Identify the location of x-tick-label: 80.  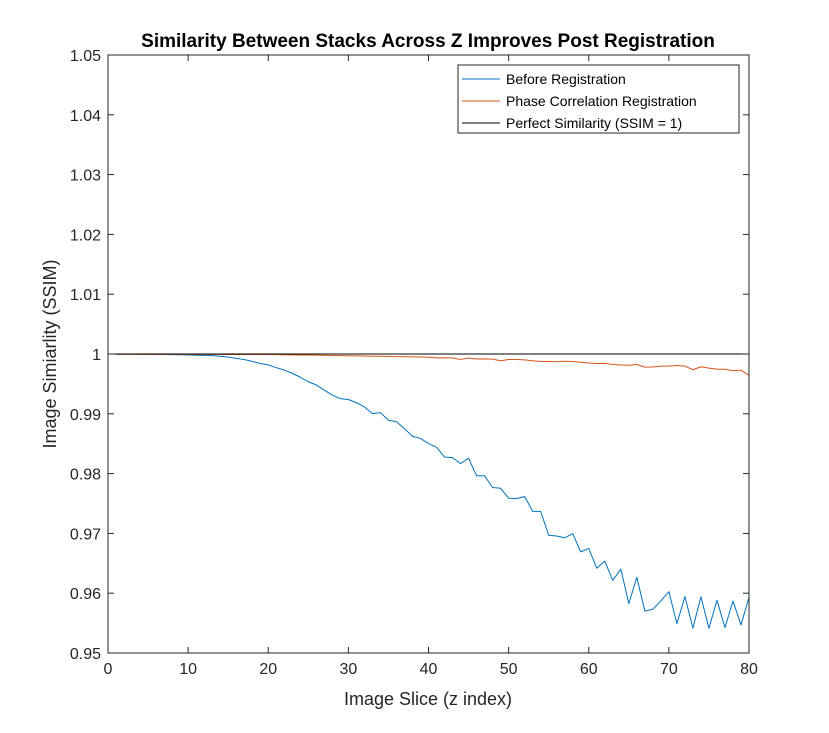
(749, 669).